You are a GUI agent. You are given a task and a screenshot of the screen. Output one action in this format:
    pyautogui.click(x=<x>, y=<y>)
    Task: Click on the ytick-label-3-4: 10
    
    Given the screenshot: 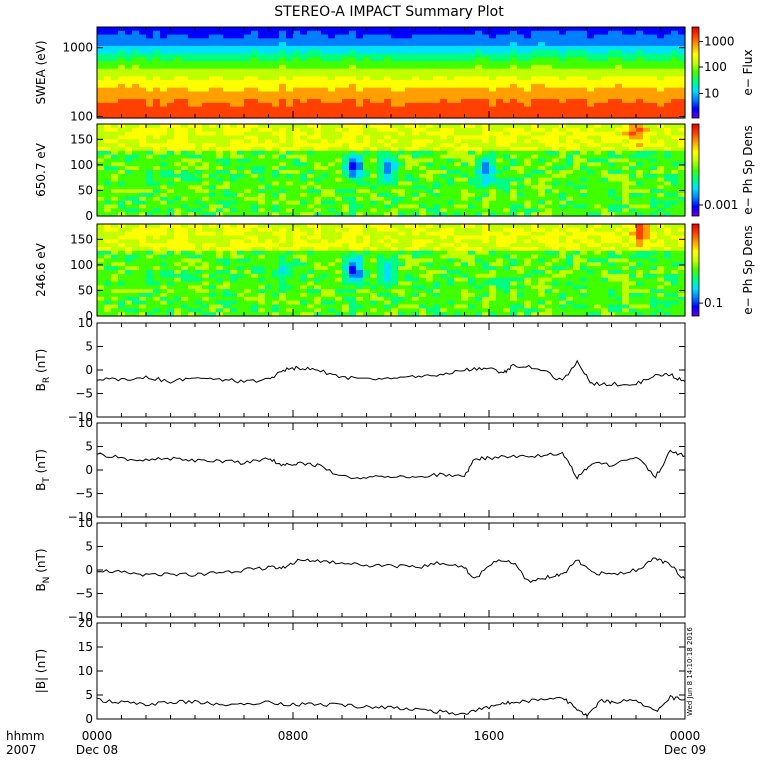 What is the action you would take?
    pyautogui.click(x=85, y=323)
    